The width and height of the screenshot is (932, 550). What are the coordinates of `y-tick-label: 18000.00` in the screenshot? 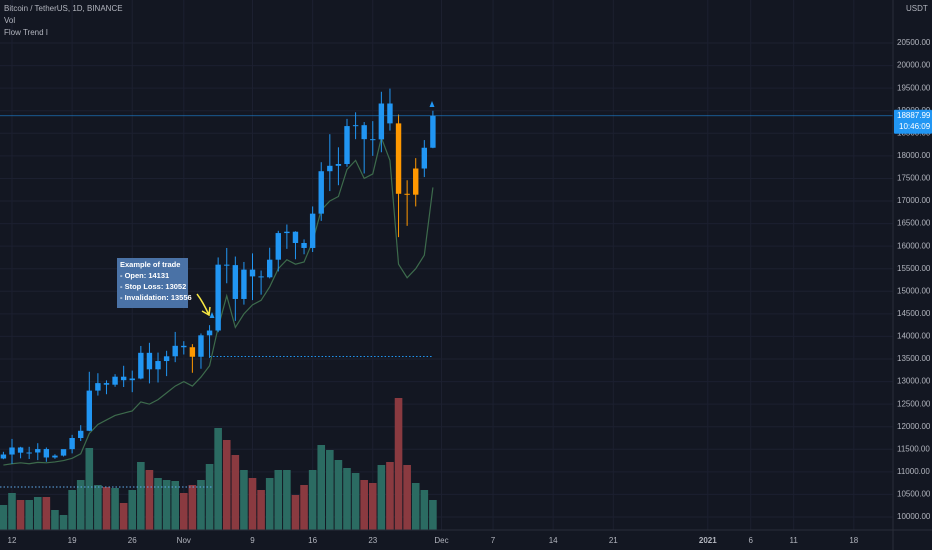 It's located at (914, 155).